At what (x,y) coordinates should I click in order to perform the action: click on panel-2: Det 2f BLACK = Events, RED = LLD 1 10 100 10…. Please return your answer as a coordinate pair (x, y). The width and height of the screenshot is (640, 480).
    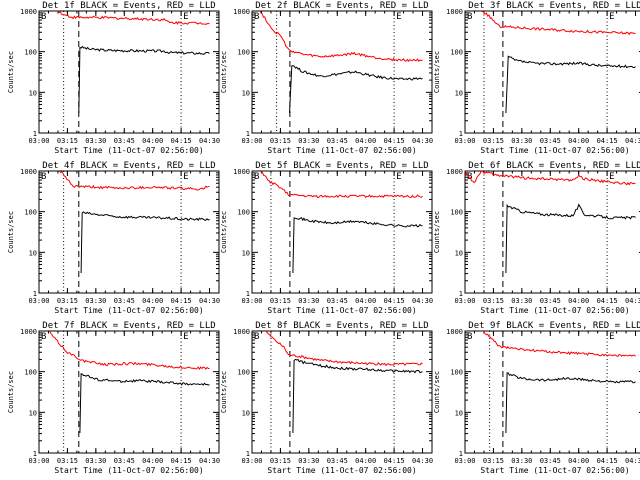
    Looking at the image, I should click on (326, 78).